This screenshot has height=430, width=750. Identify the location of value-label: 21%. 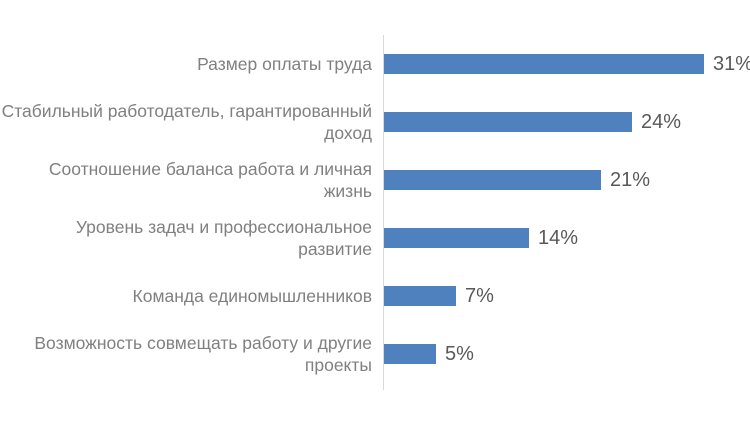
(630, 179).